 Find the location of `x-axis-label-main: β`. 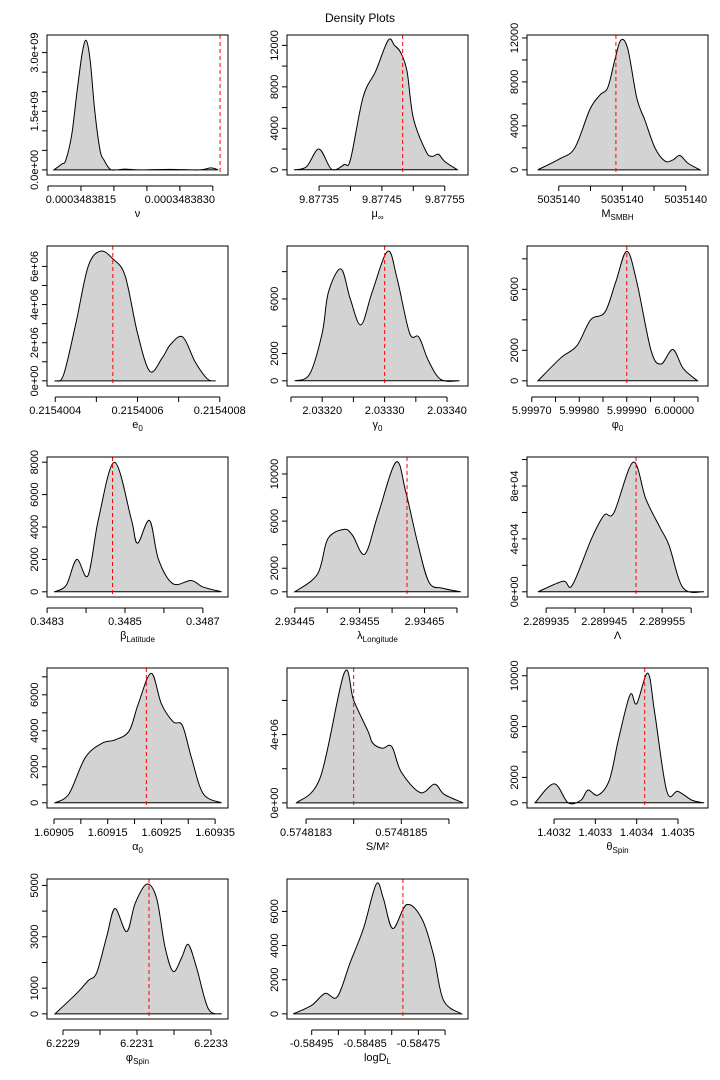

x-axis-label-main: β is located at coordinates (123, 636).